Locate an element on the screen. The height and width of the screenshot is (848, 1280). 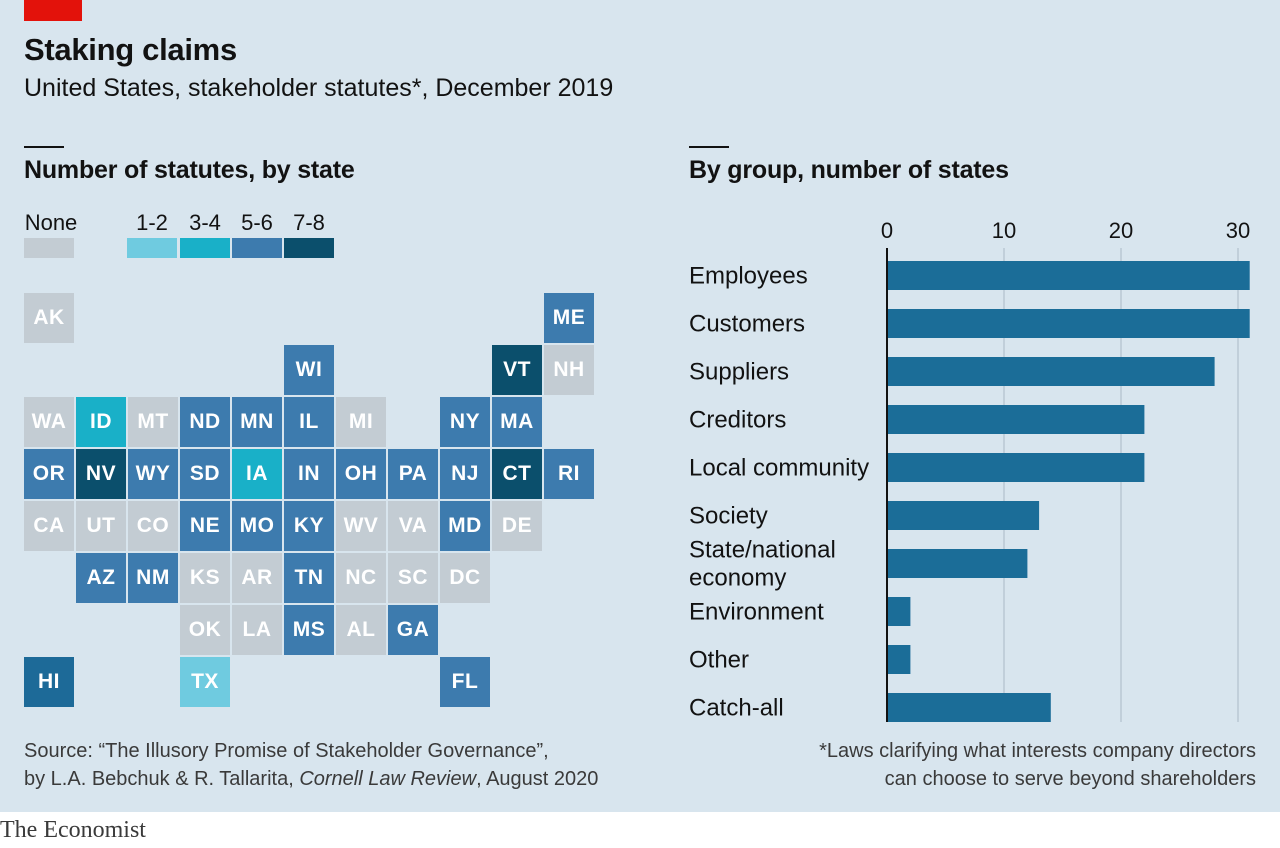
state-tile-me: ME is located at coordinates (569, 318).